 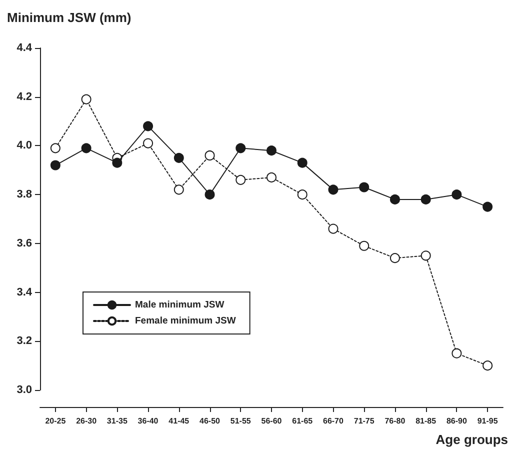 I want to click on y-tick-label: 4.0, so click(x=24, y=146).